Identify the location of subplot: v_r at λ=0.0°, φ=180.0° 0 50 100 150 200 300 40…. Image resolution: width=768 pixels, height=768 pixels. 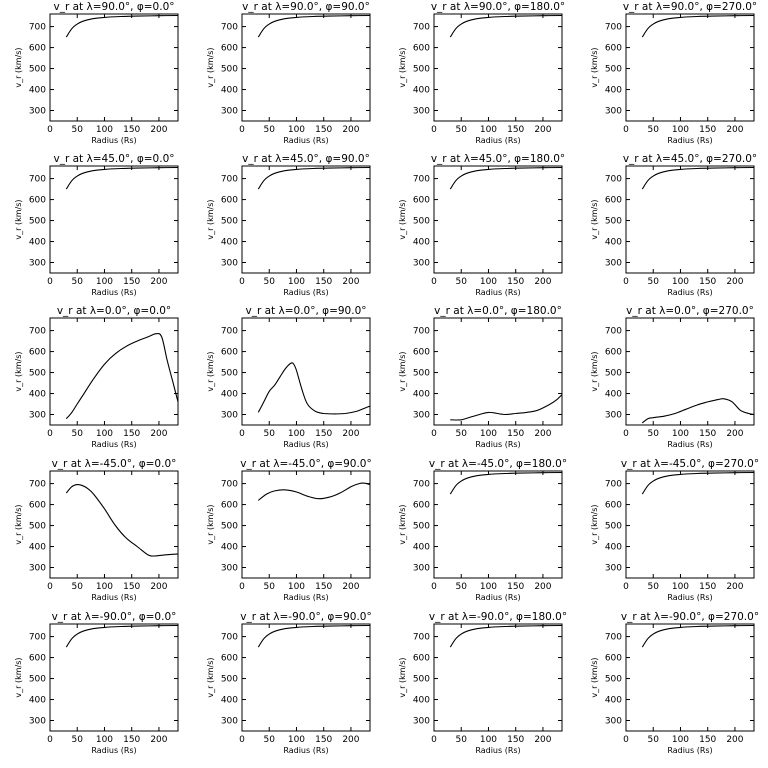
(480, 377).